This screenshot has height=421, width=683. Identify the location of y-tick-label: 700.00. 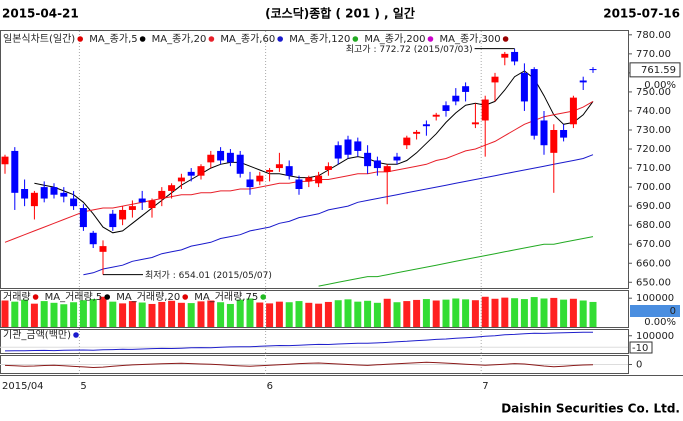
(653, 187).